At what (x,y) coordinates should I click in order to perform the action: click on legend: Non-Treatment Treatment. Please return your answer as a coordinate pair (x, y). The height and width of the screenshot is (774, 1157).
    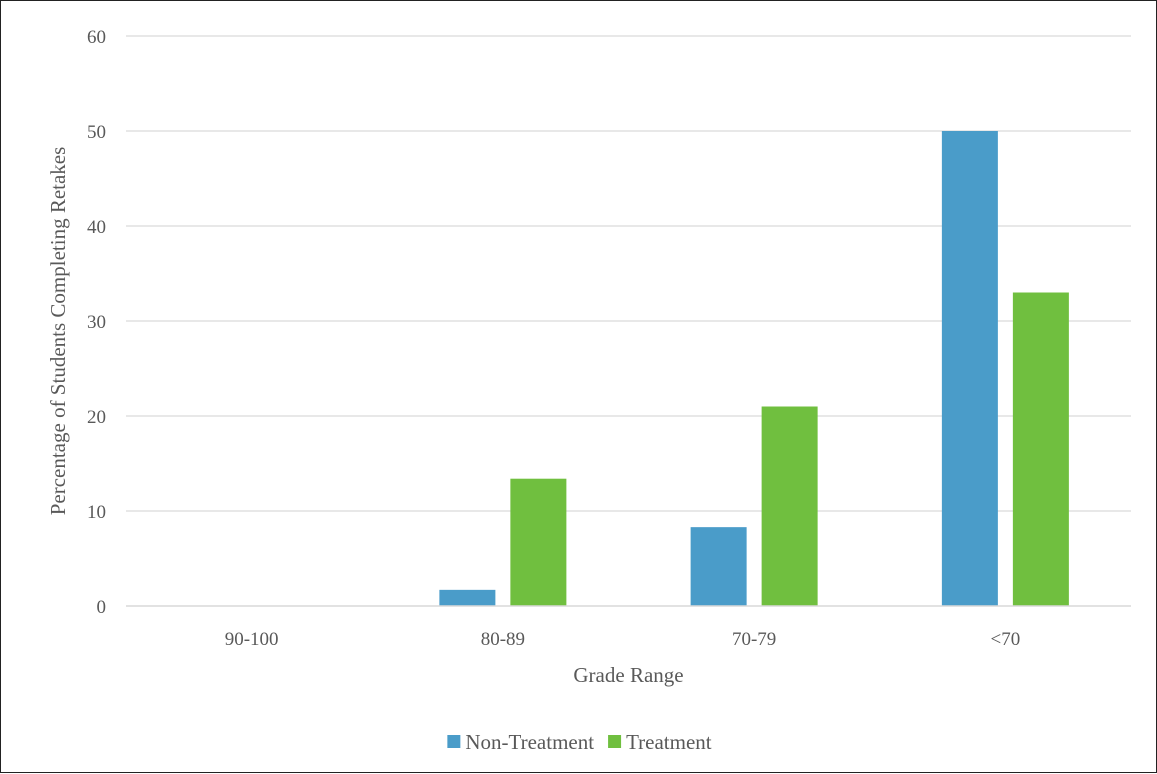
    Looking at the image, I should click on (579, 742).